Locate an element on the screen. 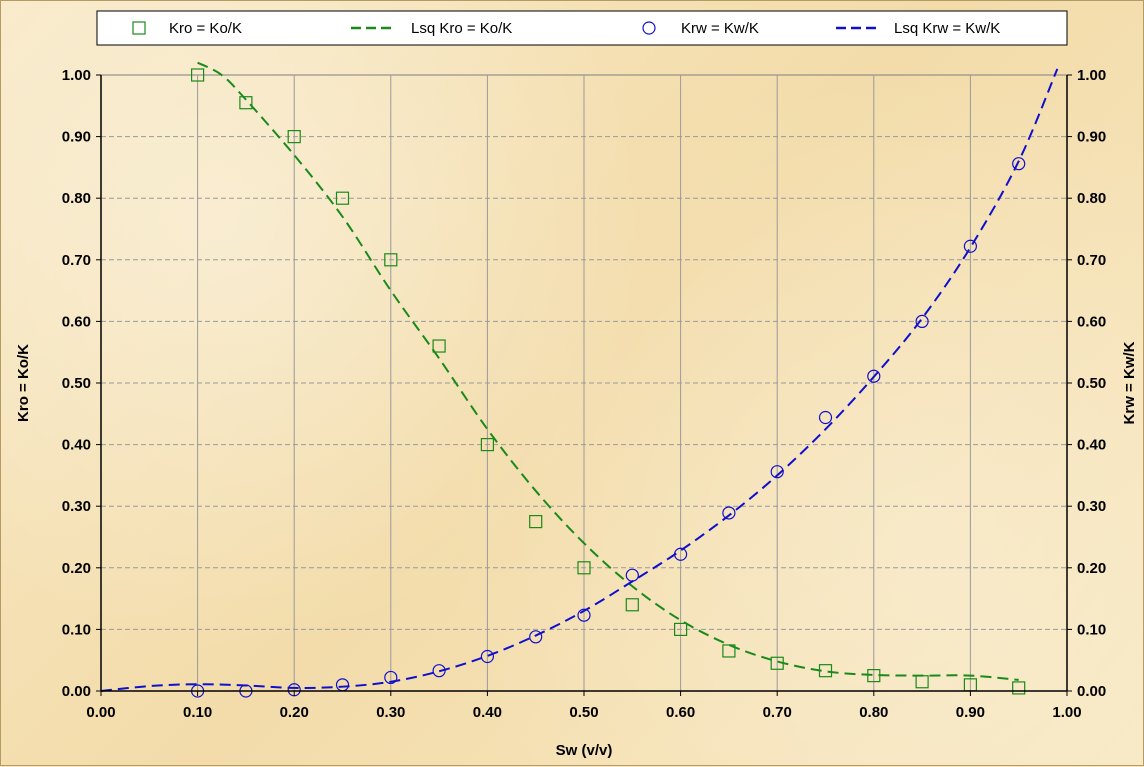 This screenshot has height=767, width=1144. legend-box is located at coordinates (582, 28).